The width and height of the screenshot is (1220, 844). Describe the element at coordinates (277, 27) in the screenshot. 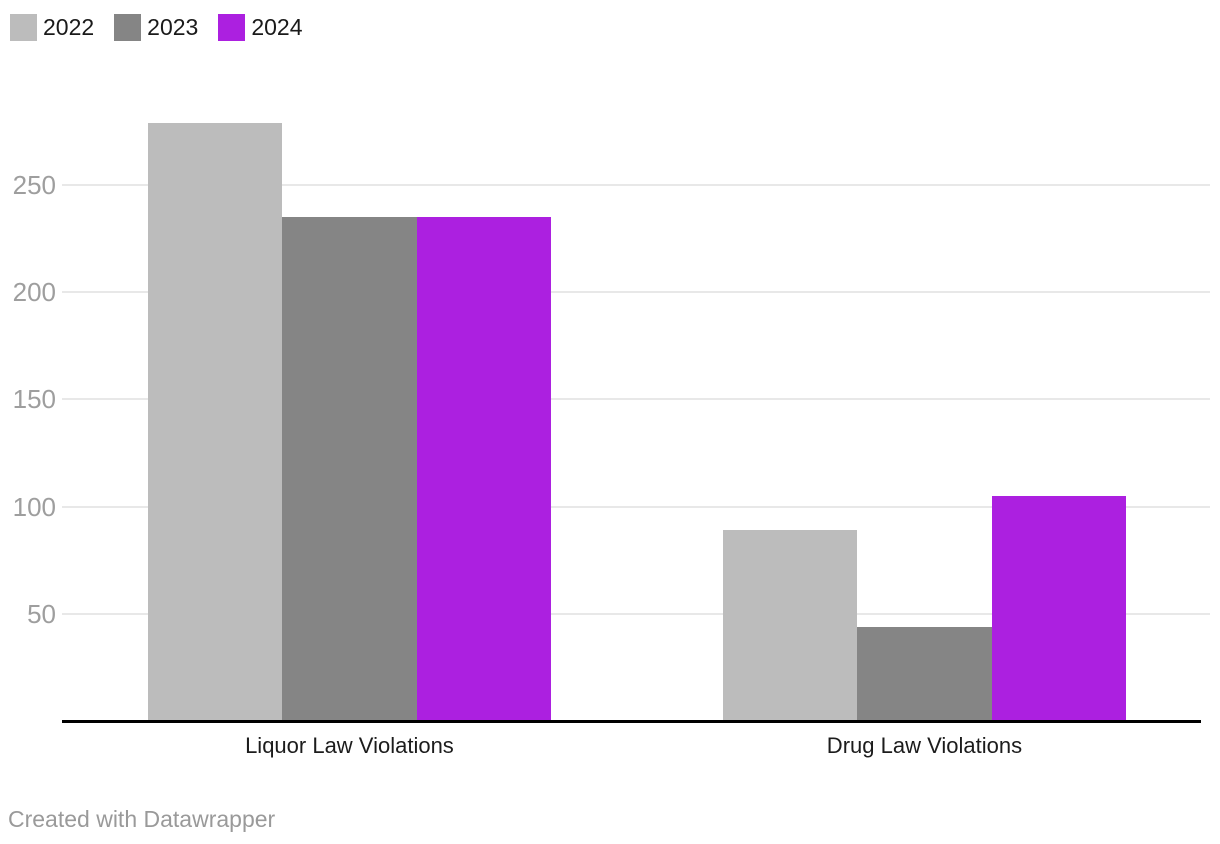

I see `legend-label-2024: 2024` at that location.